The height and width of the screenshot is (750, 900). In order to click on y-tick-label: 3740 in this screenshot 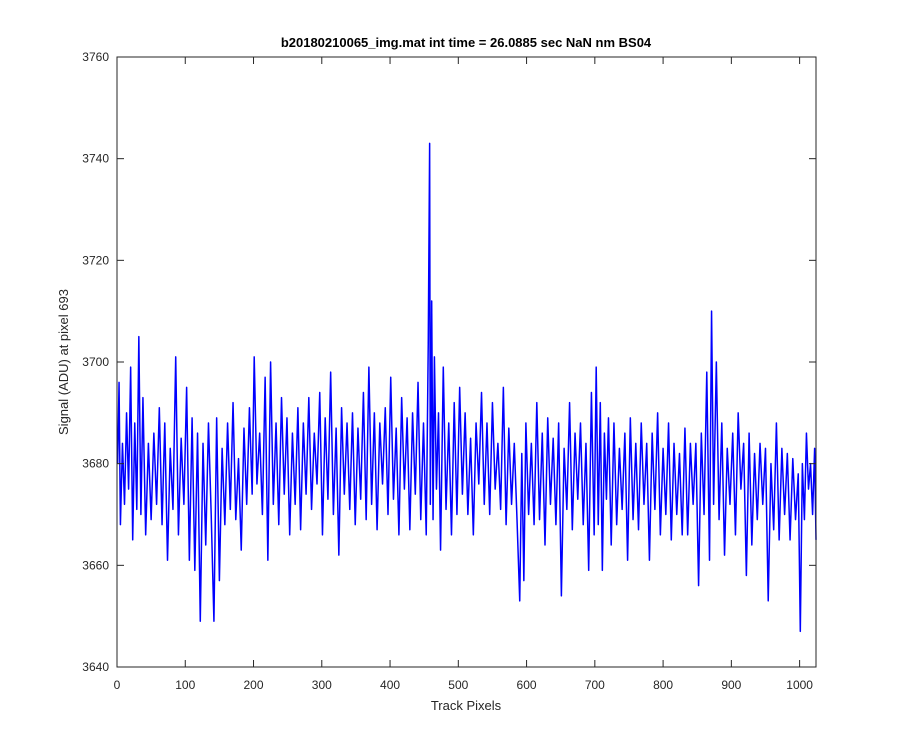, I will do `click(95, 159)`.